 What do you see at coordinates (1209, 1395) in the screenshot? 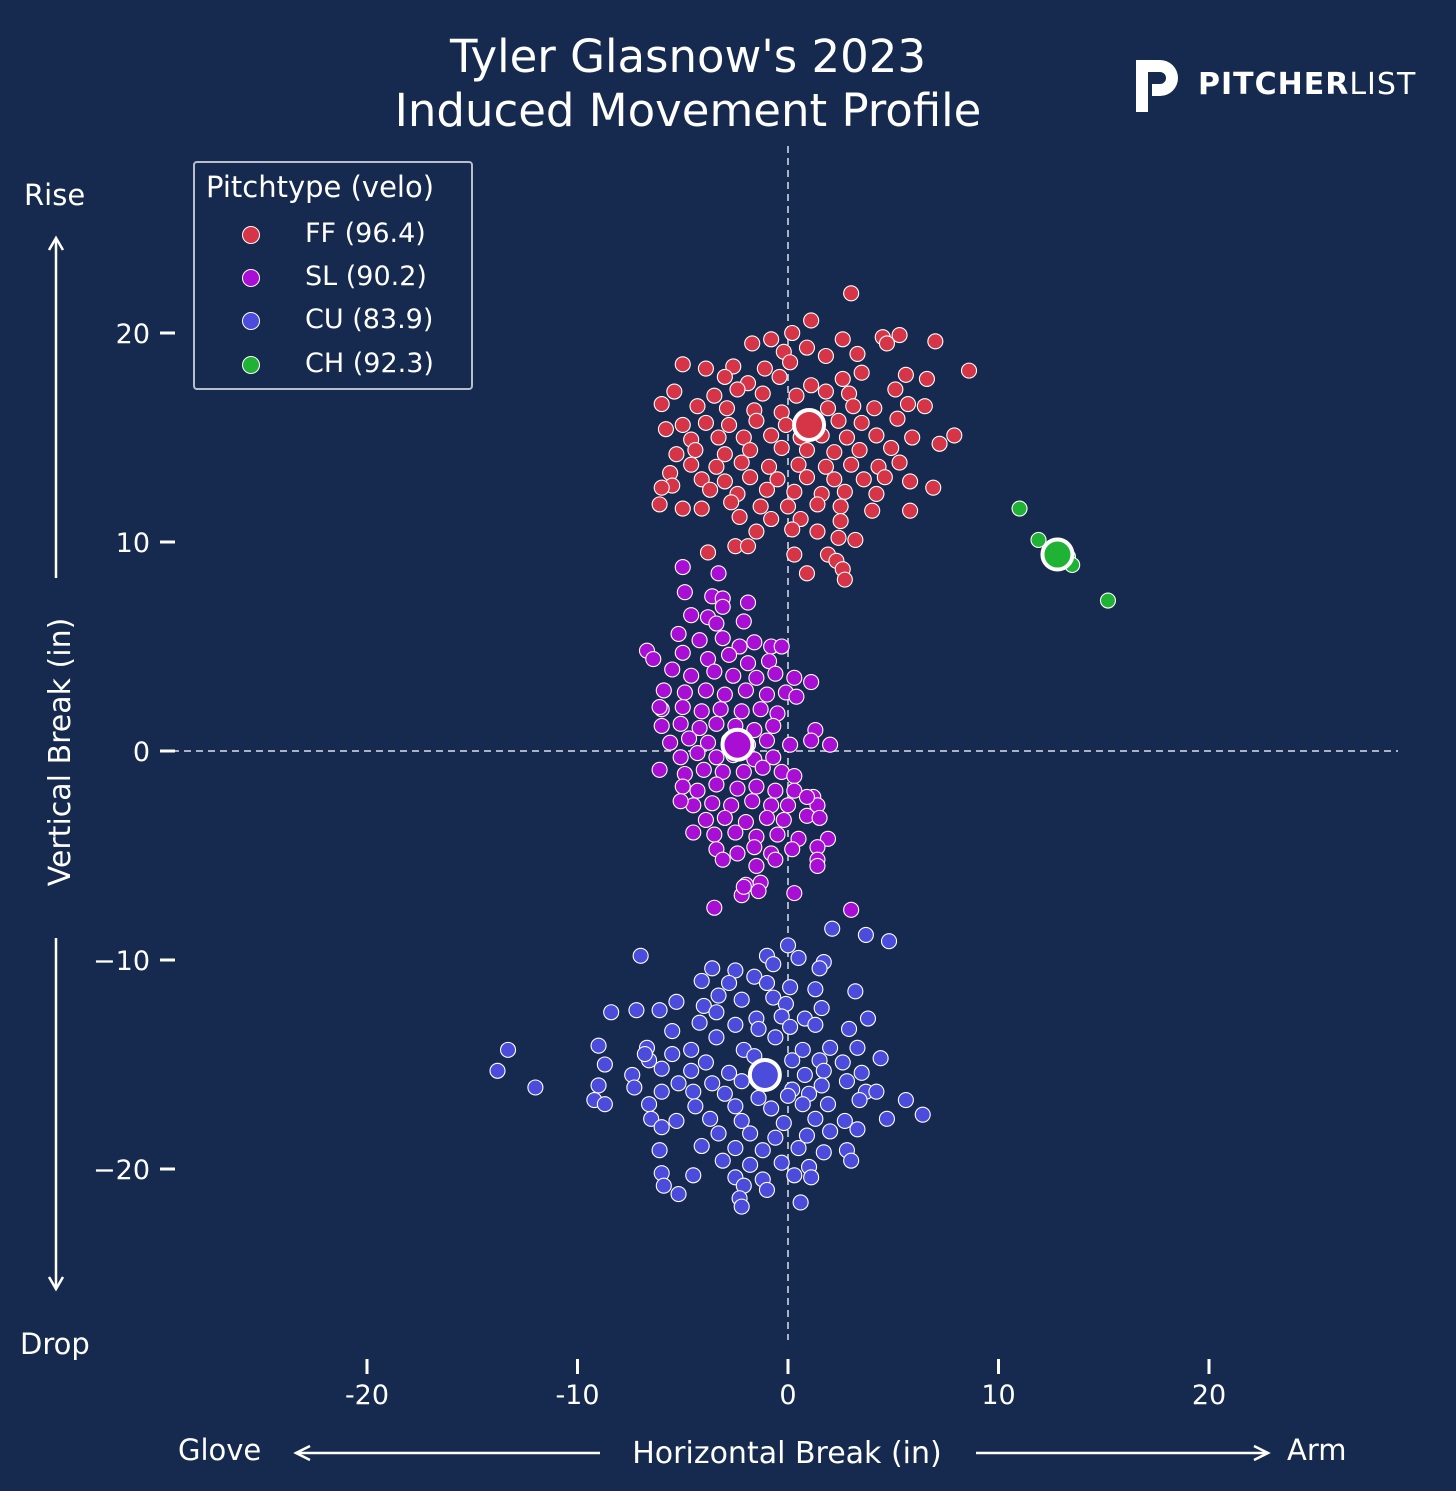
I see `x-tick-label: 20` at bounding box center [1209, 1395].